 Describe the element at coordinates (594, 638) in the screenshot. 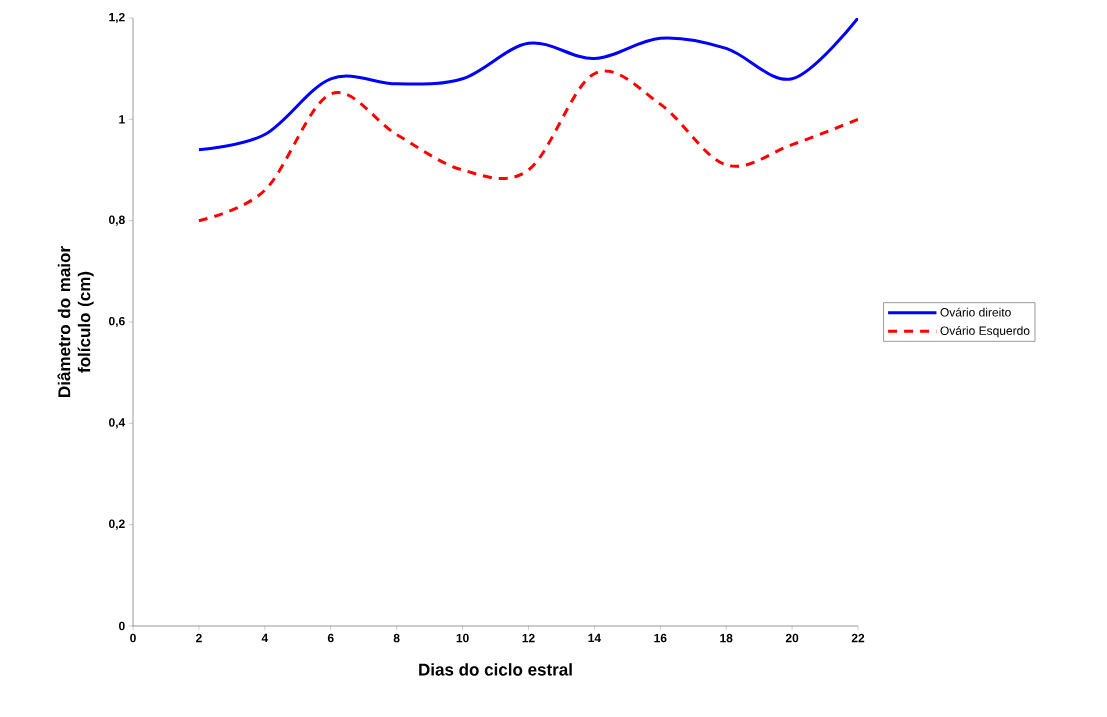

I see `x-tick-label: 14` at that location.